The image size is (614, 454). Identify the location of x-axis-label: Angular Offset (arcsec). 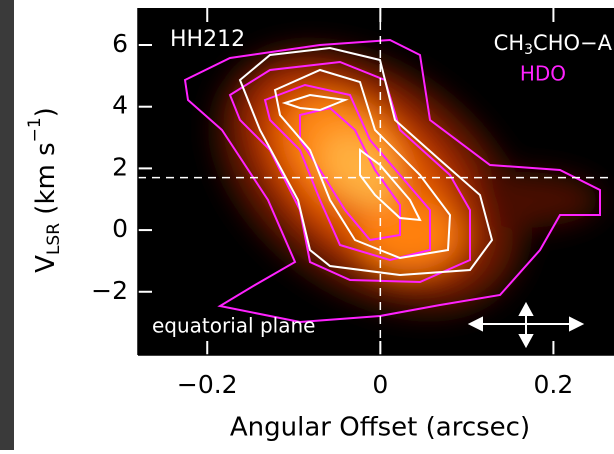
(380, 428).